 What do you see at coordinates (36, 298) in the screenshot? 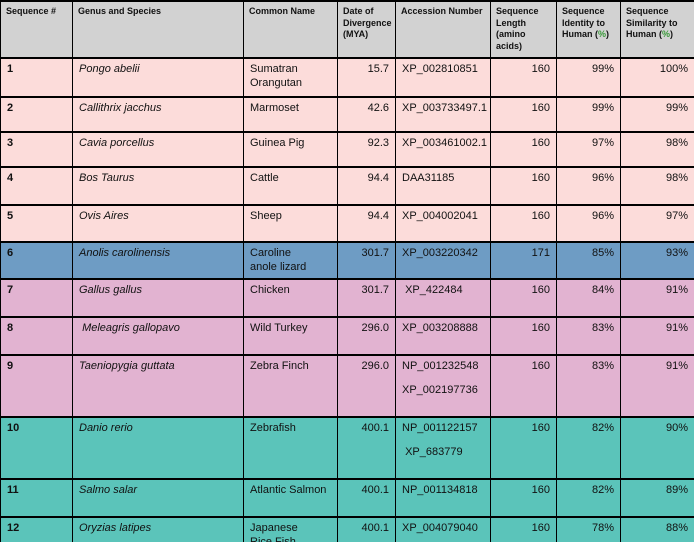
I see `cell-seq: 7` at bounding box center [36, 298].